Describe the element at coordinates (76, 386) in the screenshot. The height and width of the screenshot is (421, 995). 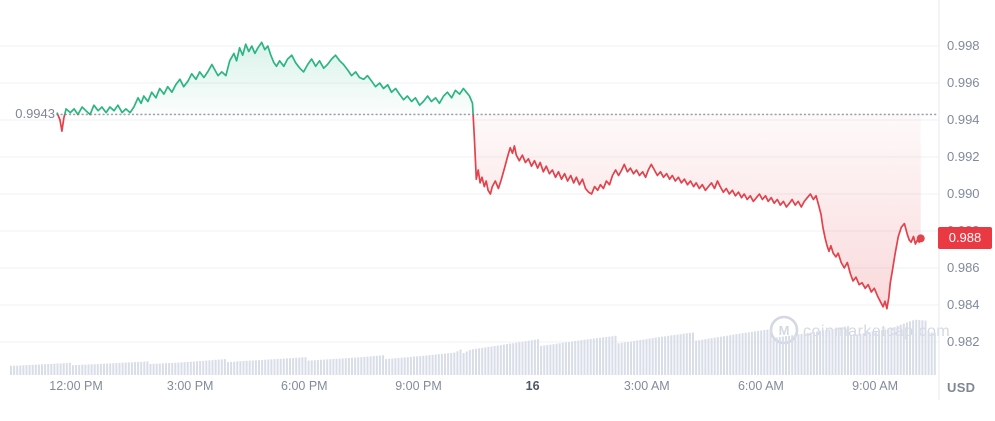
I see `x-tick-label: 12:00 PM` at that location.